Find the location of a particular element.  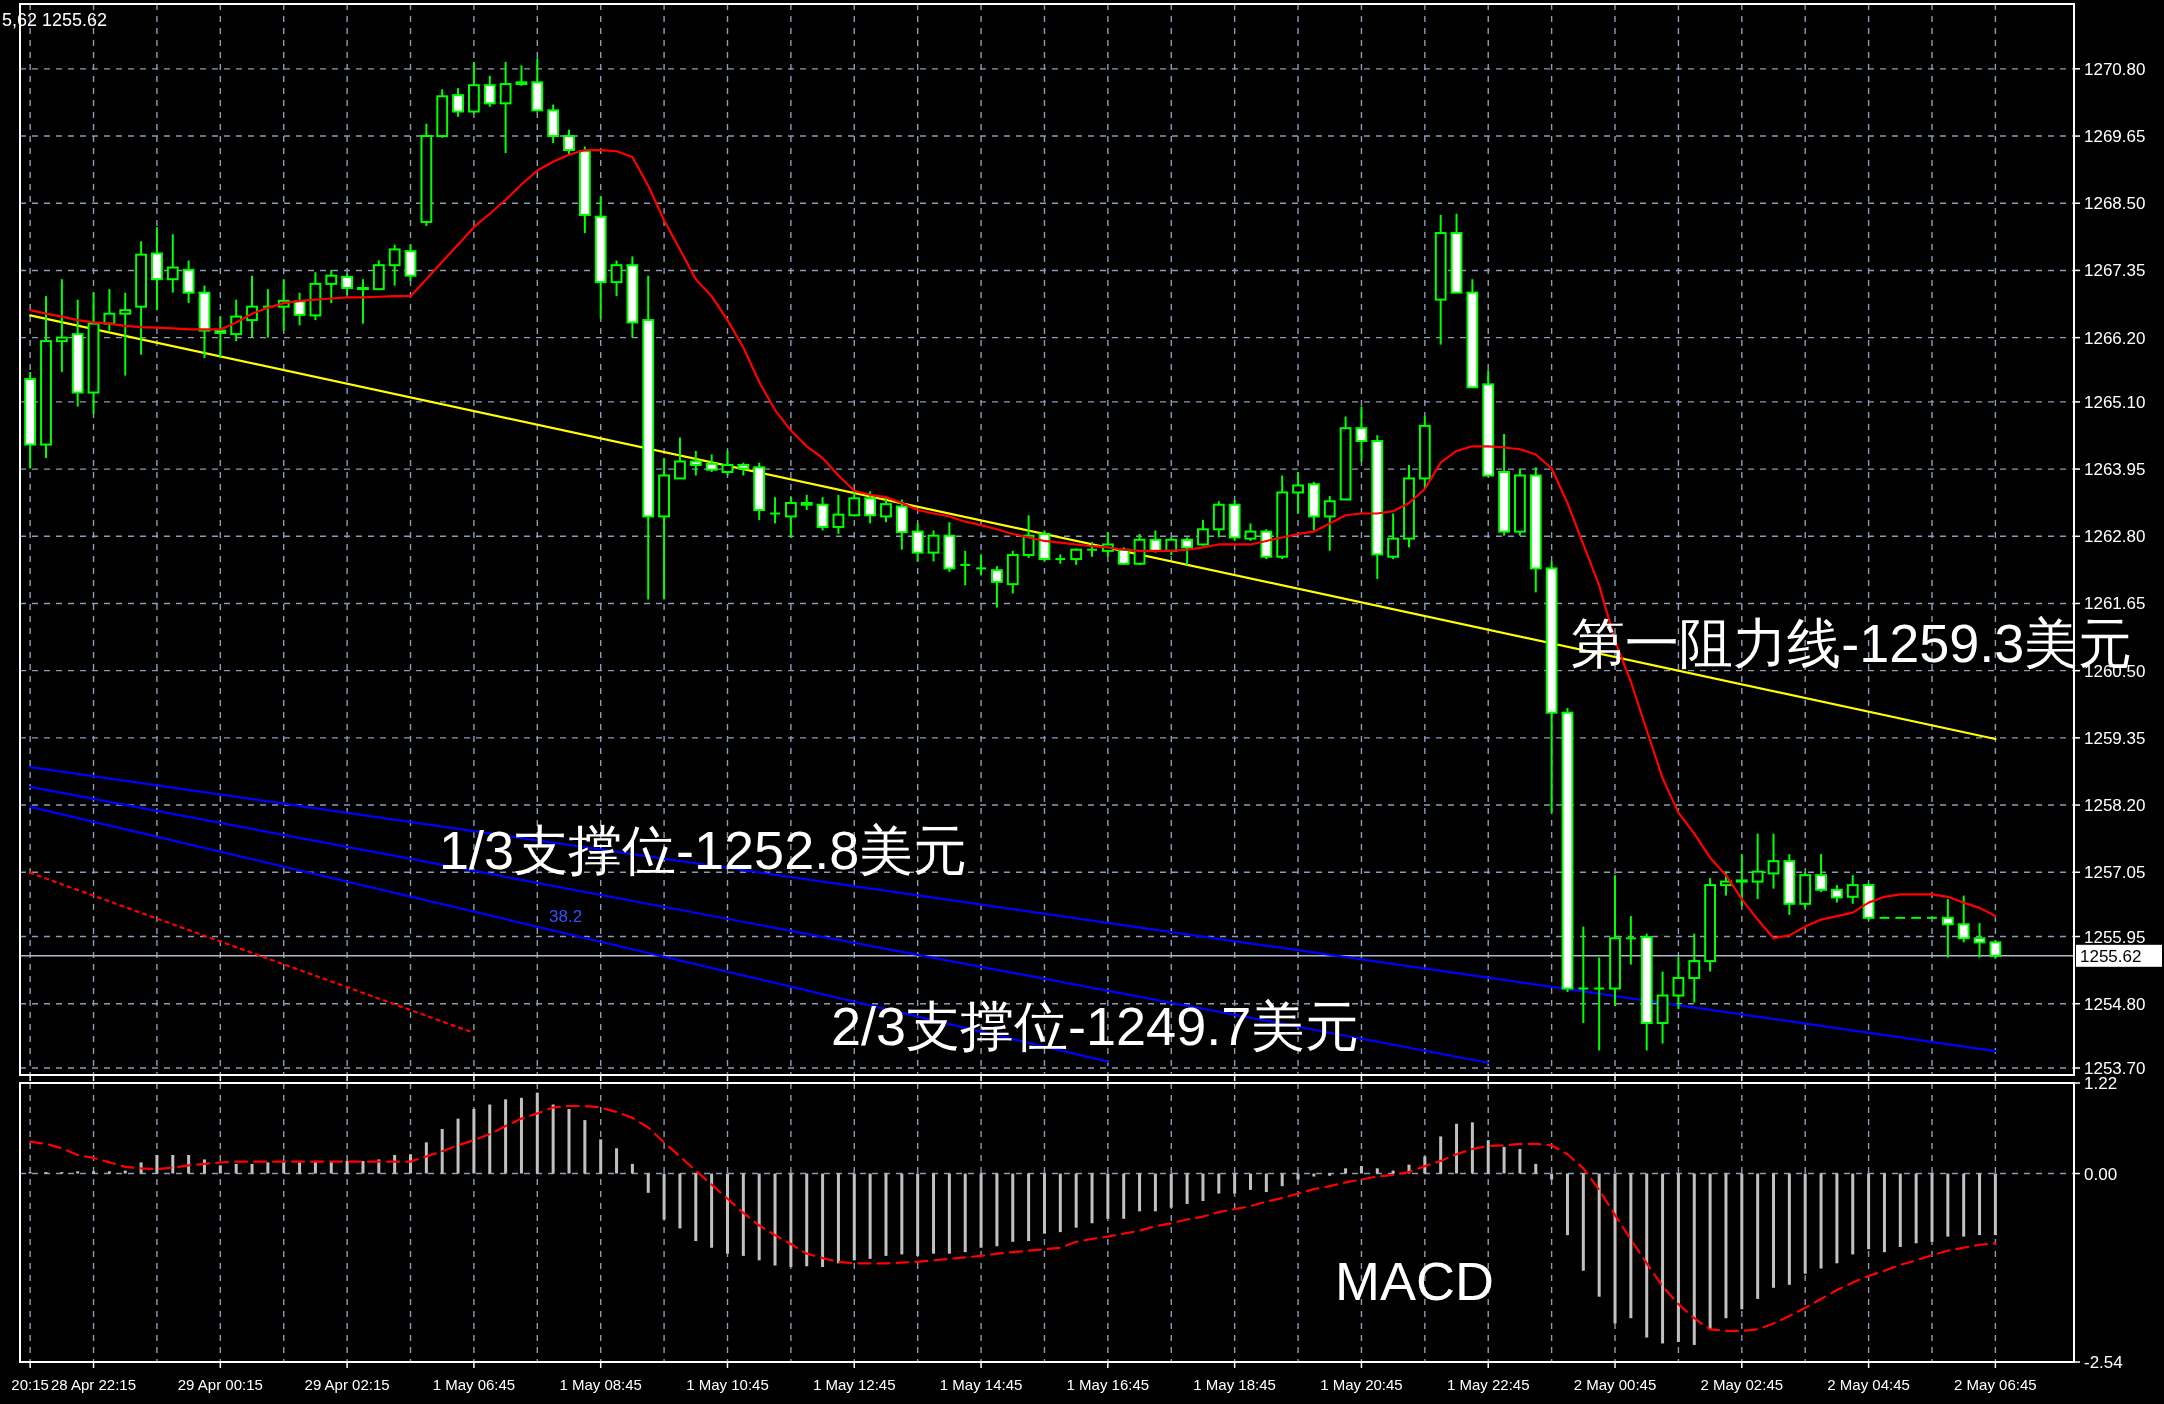

y-tick-label: 1254.80 is located at coordinates (2115, 1004).